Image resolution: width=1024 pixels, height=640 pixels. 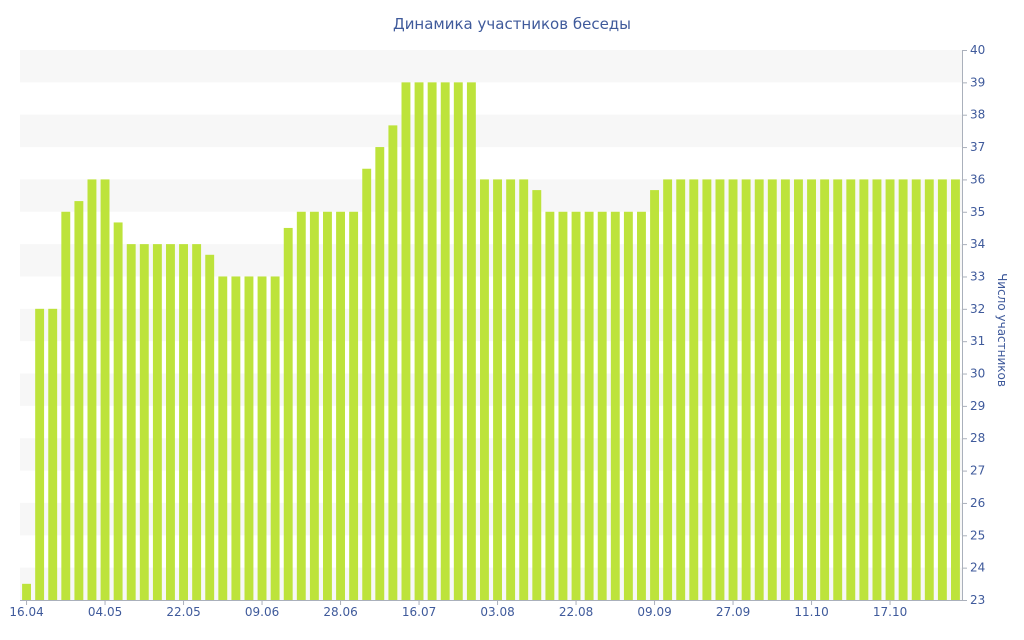 I want to click on y-tick-label: 35, so click(x=977, y=212).